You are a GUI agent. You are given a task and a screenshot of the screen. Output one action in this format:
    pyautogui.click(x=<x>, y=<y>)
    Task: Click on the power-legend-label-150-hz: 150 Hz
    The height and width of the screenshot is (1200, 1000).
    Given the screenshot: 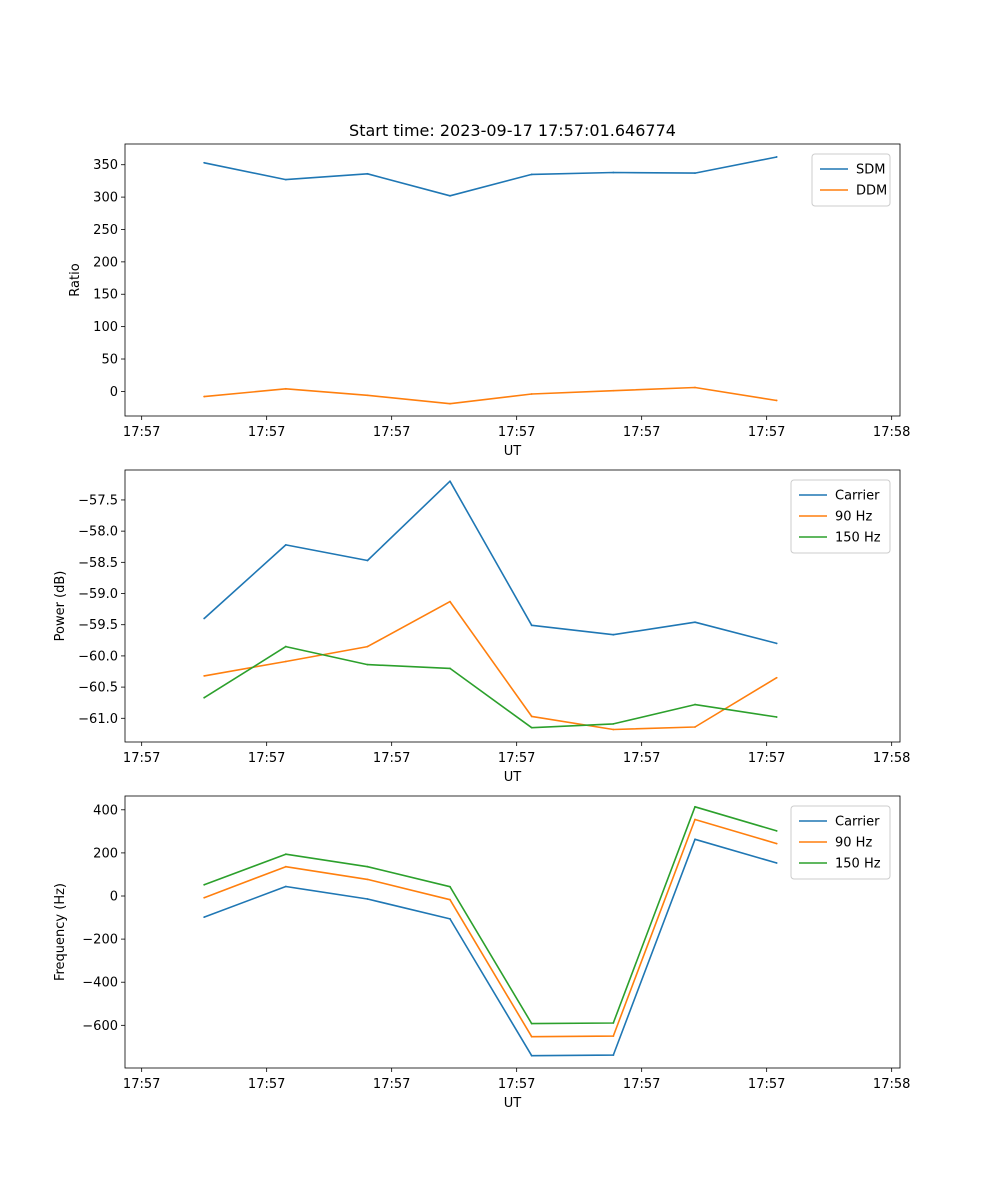 What is the action you would take?
    pyautogui.click(x=858, y=538)
    